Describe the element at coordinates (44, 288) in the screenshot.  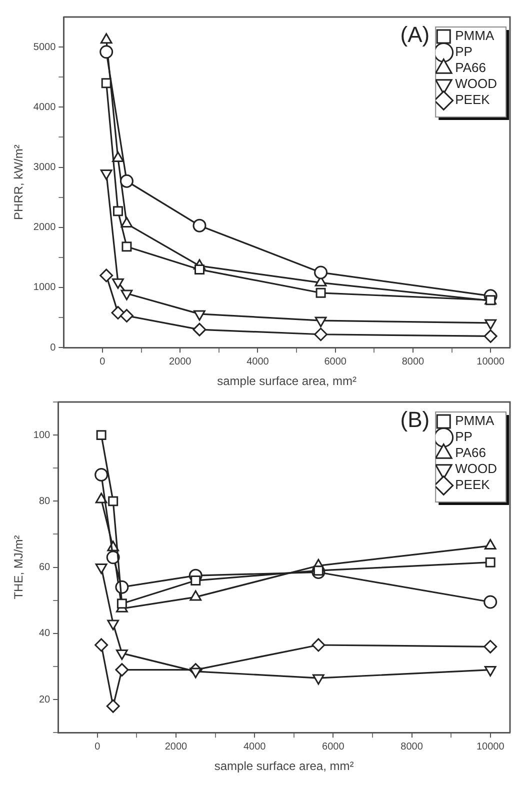
I see `y-tick-label: 1000` at that location.